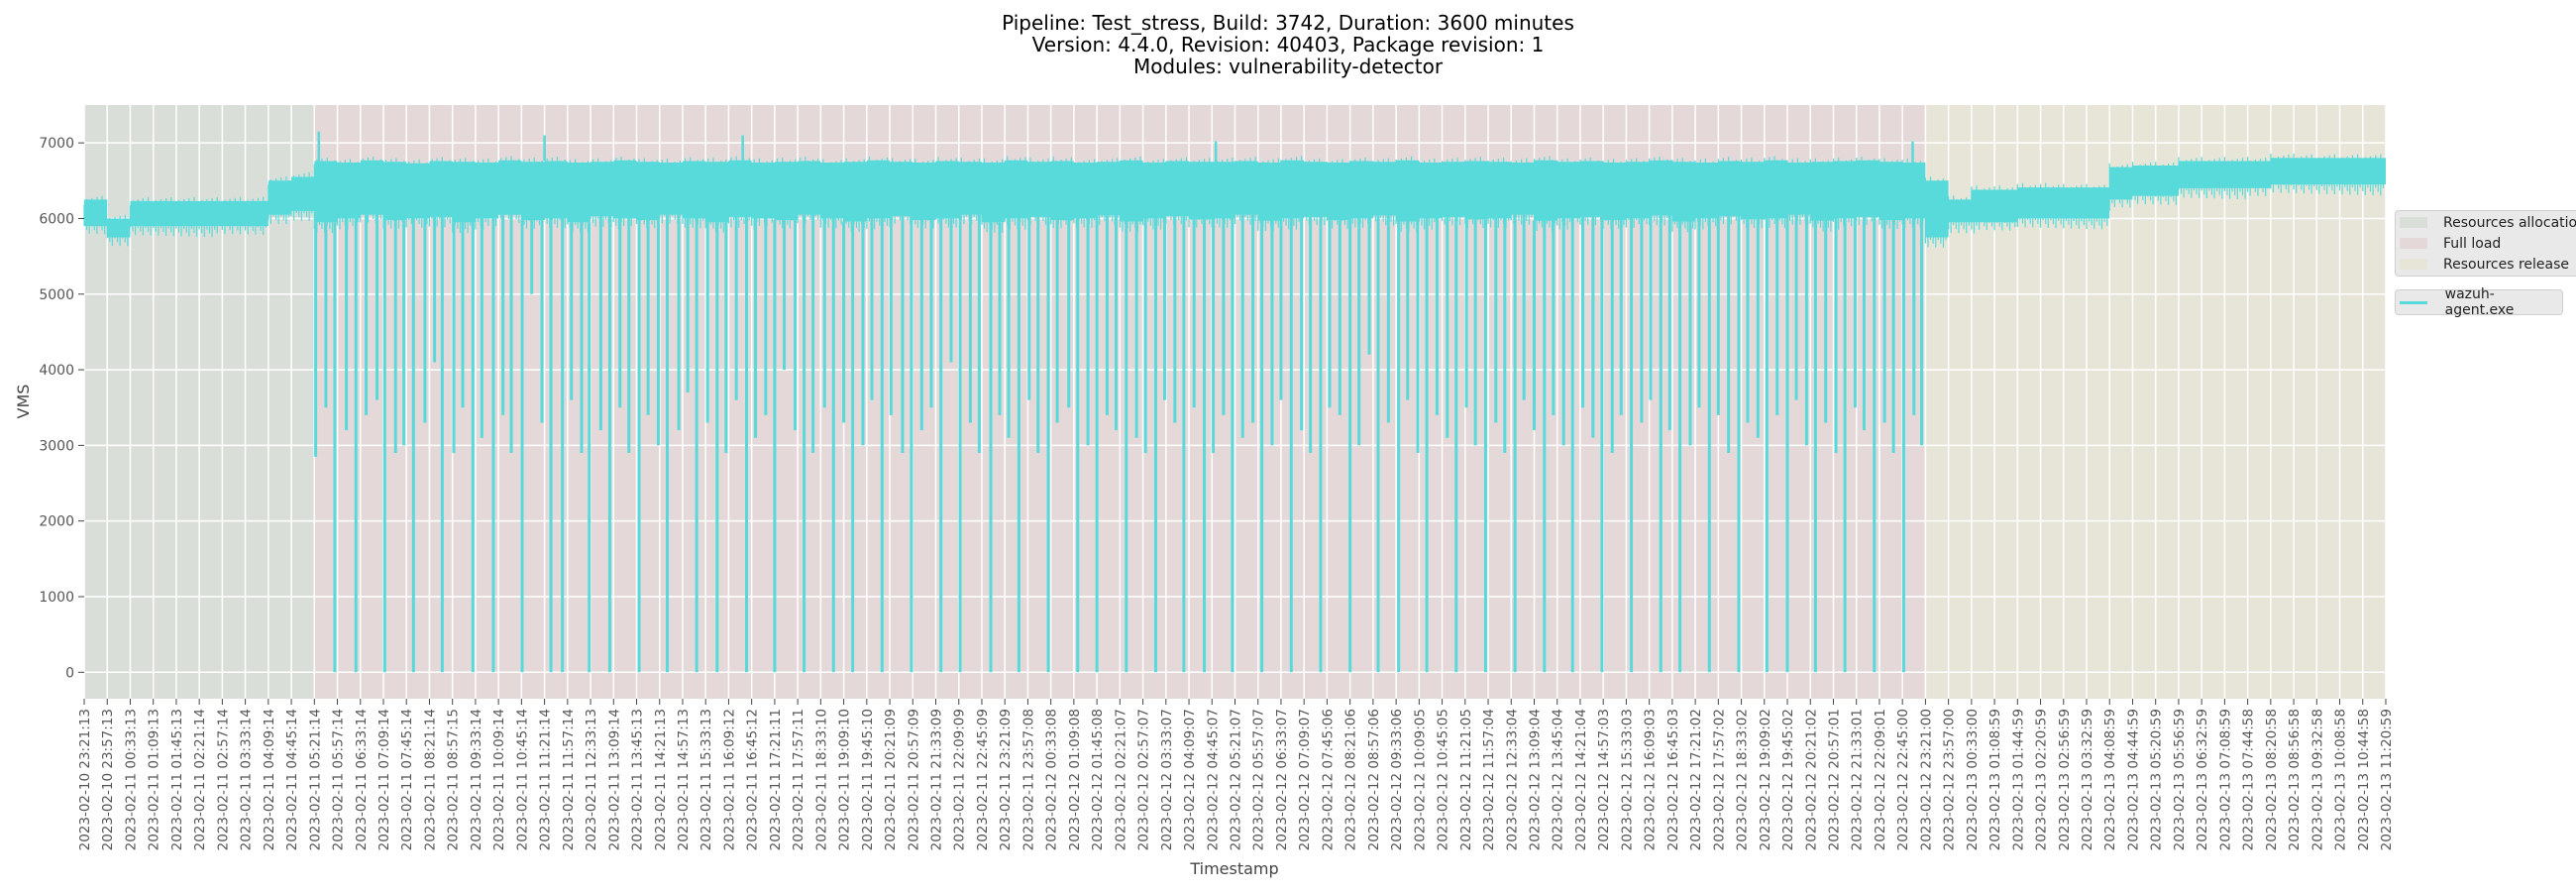 The width and height of the screenshot is (2576, 892). What do you see at coordinates (2413, 302) in the screenshot?
I see `legend-line-swatch` at bounding box center [2413, 302].